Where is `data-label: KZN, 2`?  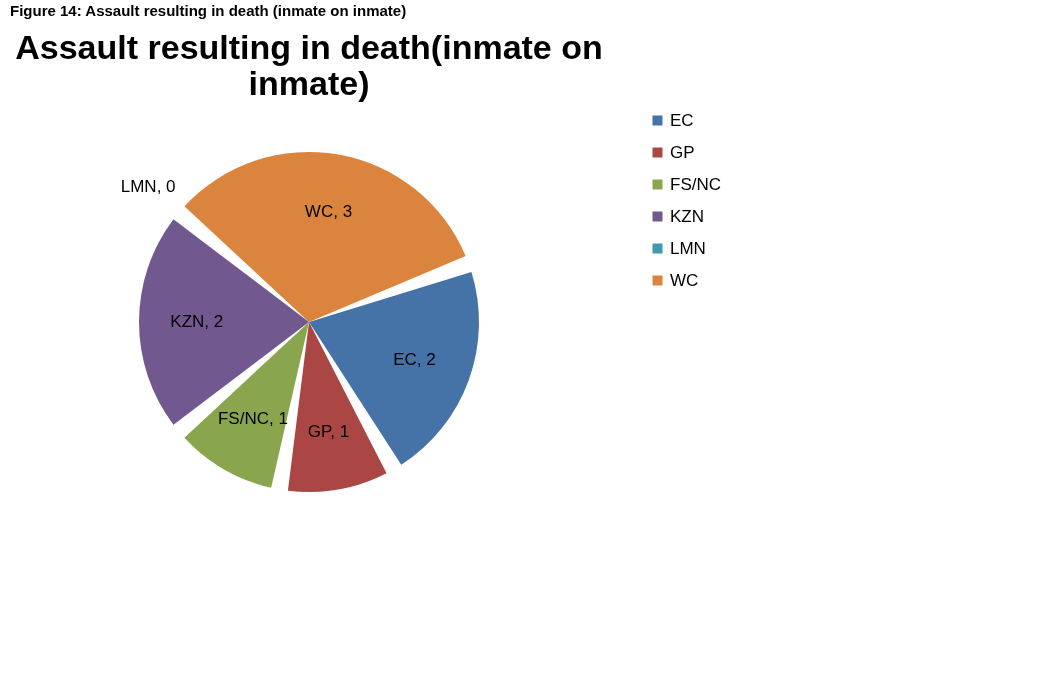
data-label: KZN, 2 is located at coordinates (197, 321).